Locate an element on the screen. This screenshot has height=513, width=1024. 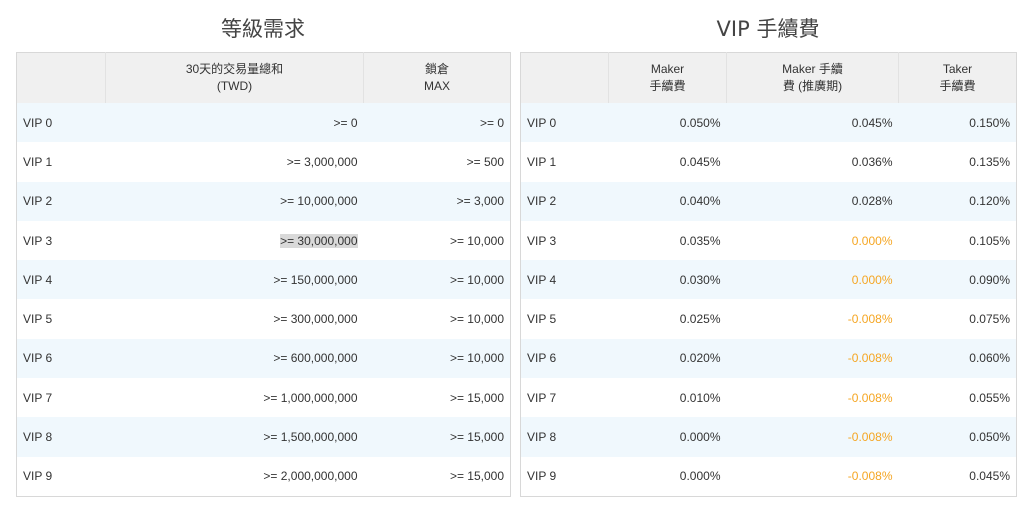
maker-fee-cell: 0.030% is located at coordinates (667, 280).